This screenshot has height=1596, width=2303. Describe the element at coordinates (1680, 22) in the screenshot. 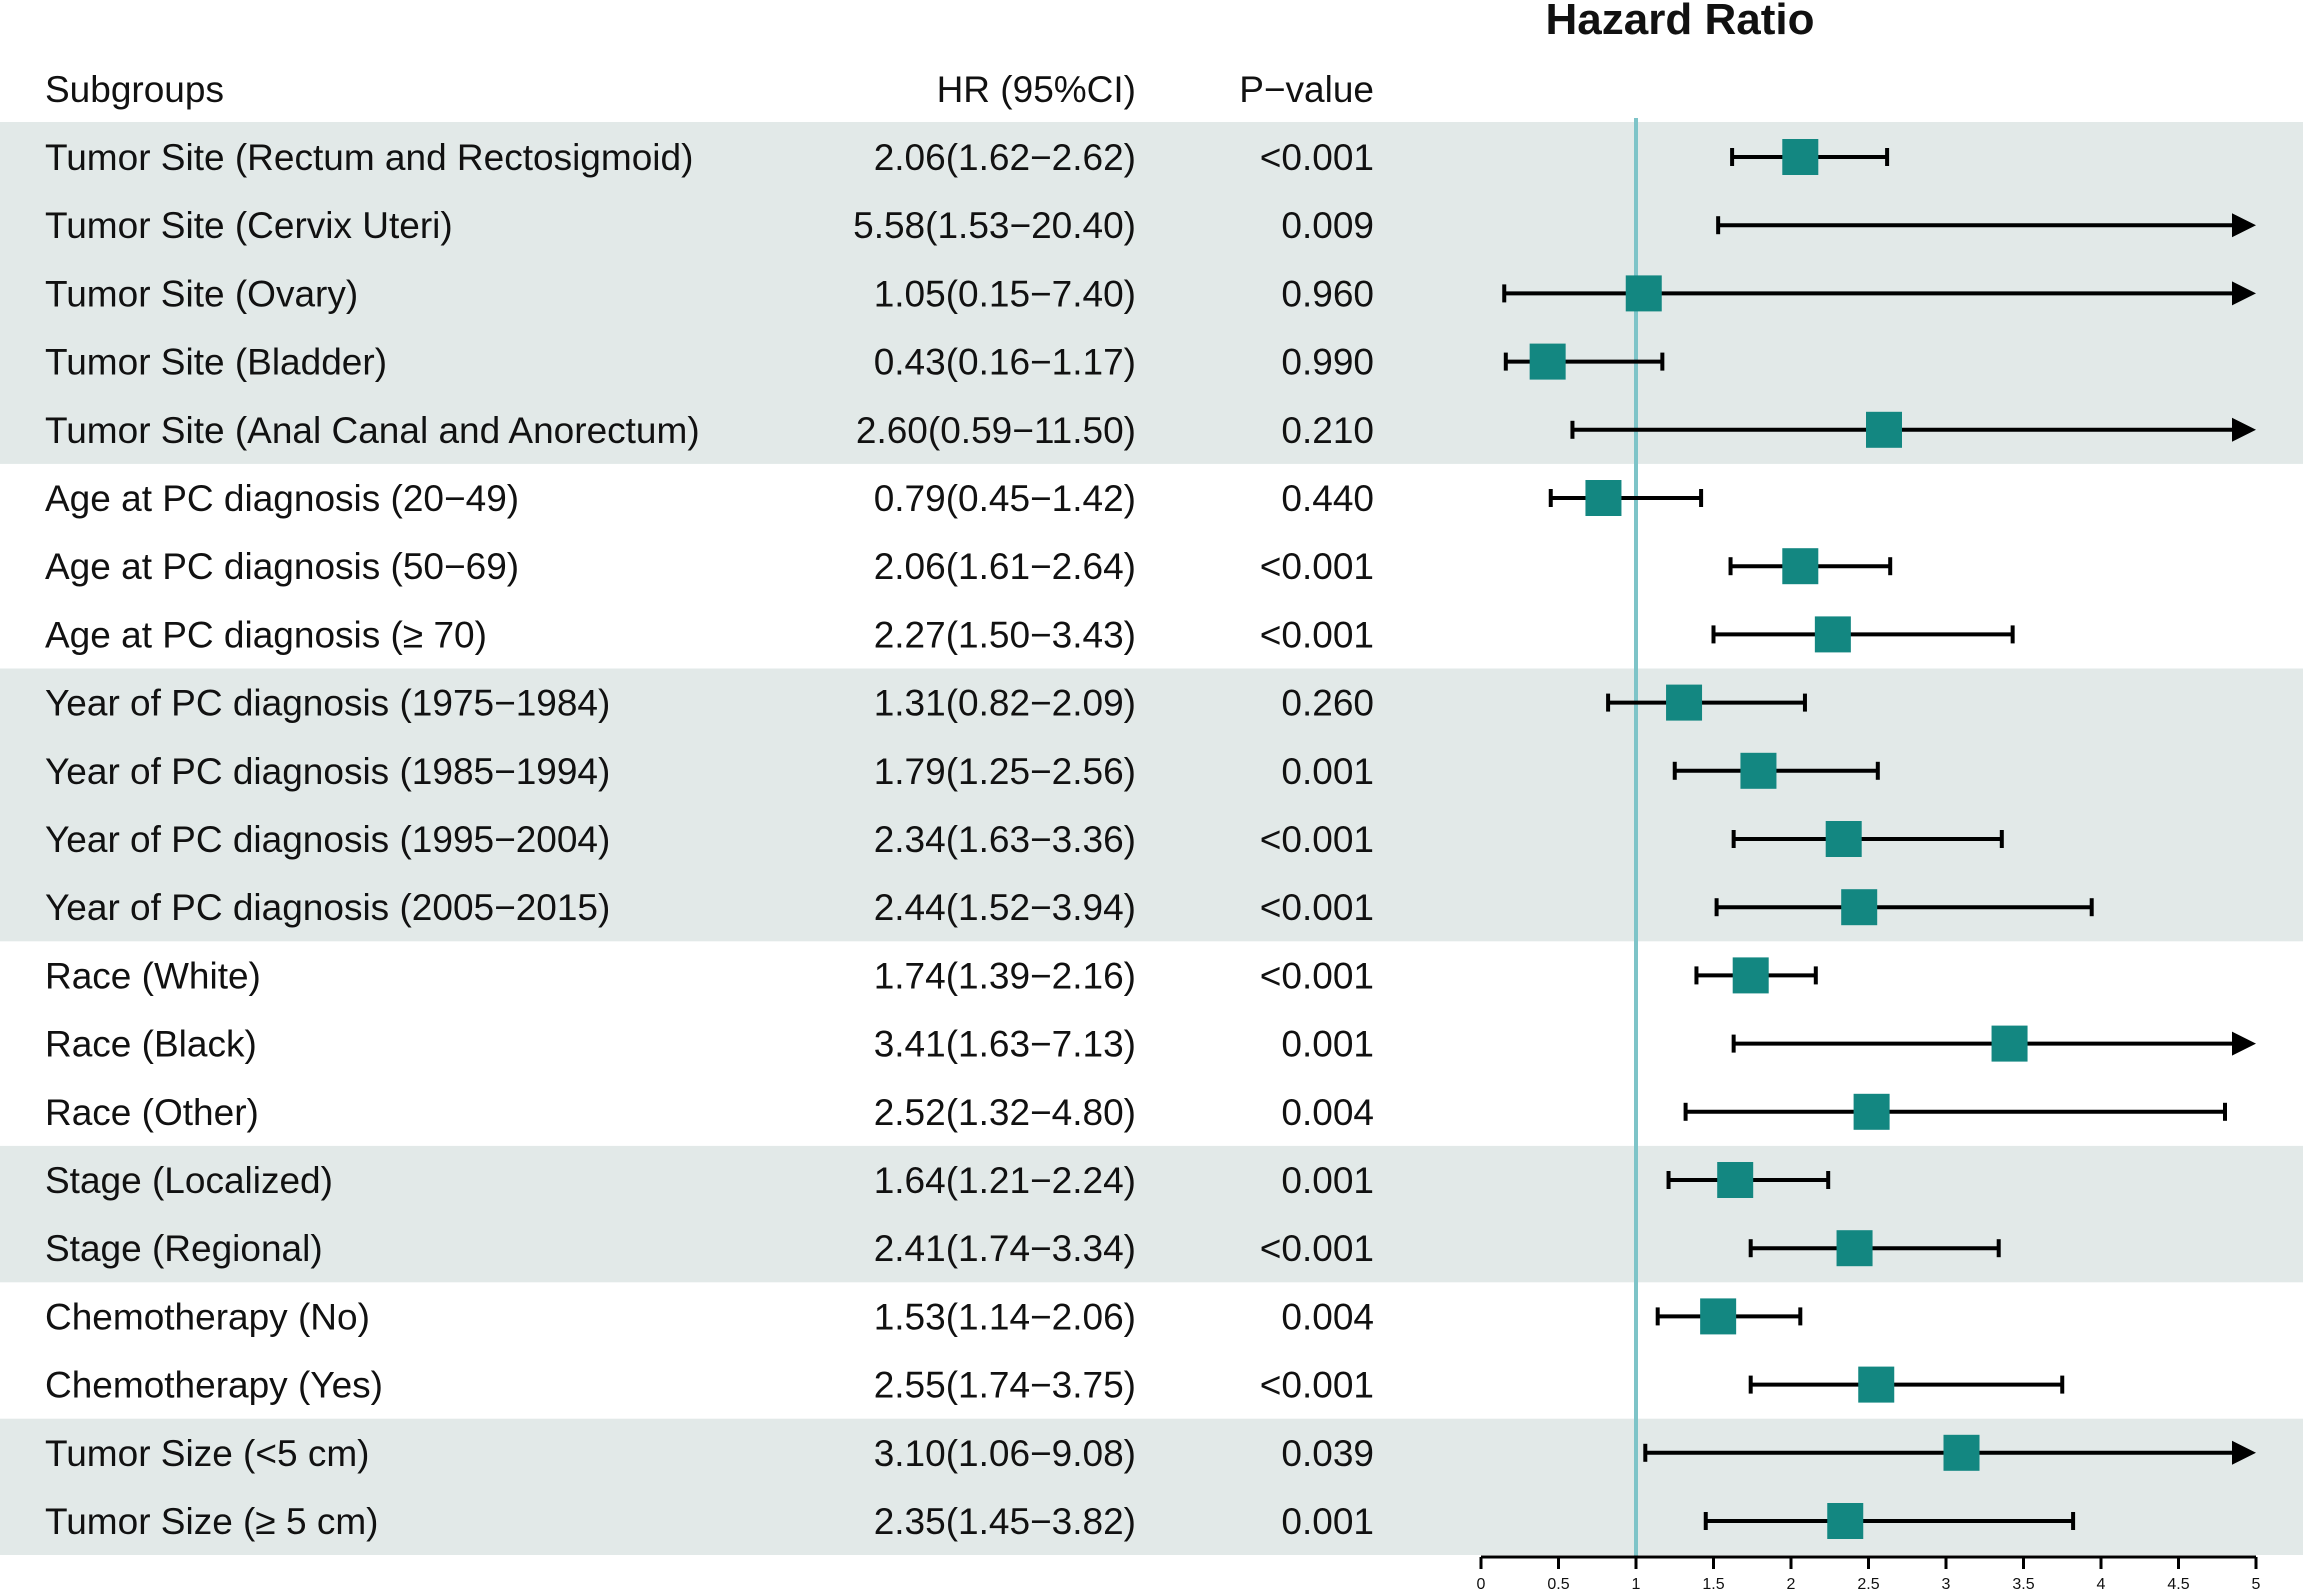

I see `chart-title: Hazard Ratio` at that location.